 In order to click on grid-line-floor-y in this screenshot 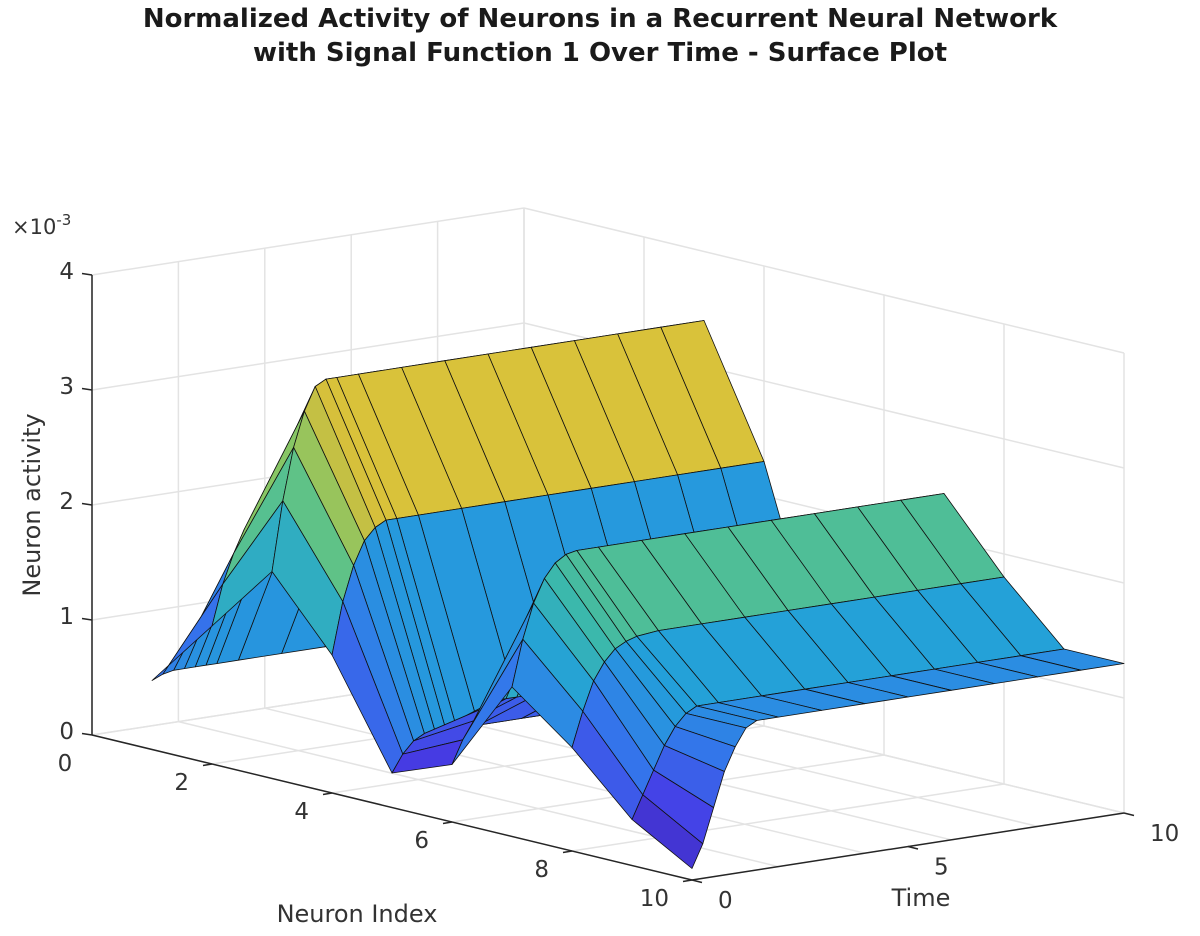, I will do `click(564, 780)`.